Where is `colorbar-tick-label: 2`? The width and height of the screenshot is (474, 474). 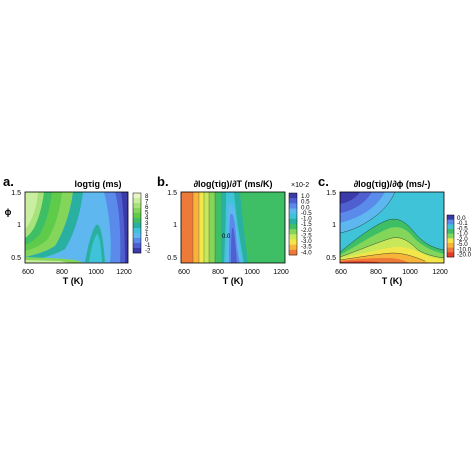
colorbar-tick-label: 2 is located at coordinates (147, 229).